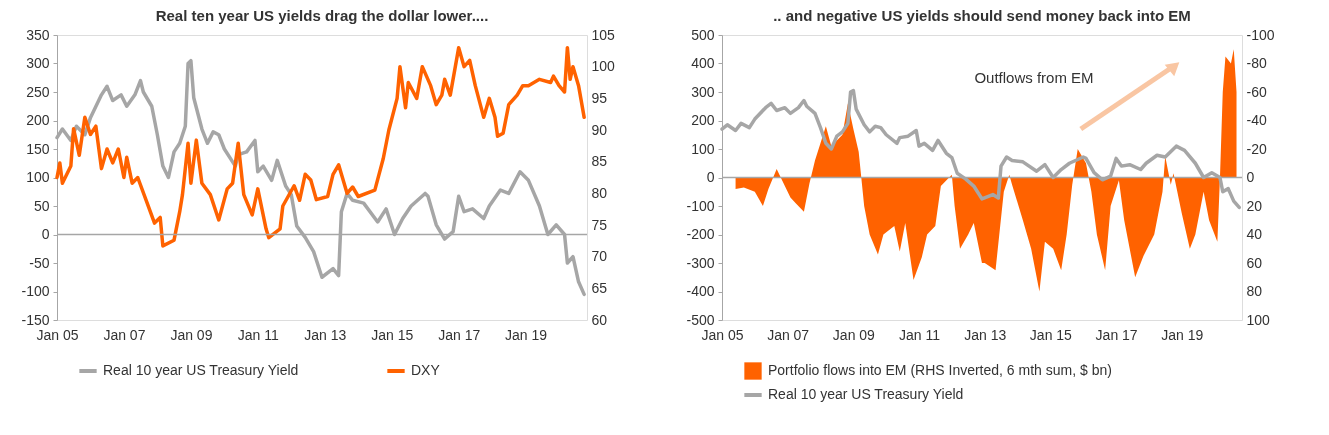 The image size is (1329, 435). I want to click on y2-tick-label: 70, so click(599, 256).